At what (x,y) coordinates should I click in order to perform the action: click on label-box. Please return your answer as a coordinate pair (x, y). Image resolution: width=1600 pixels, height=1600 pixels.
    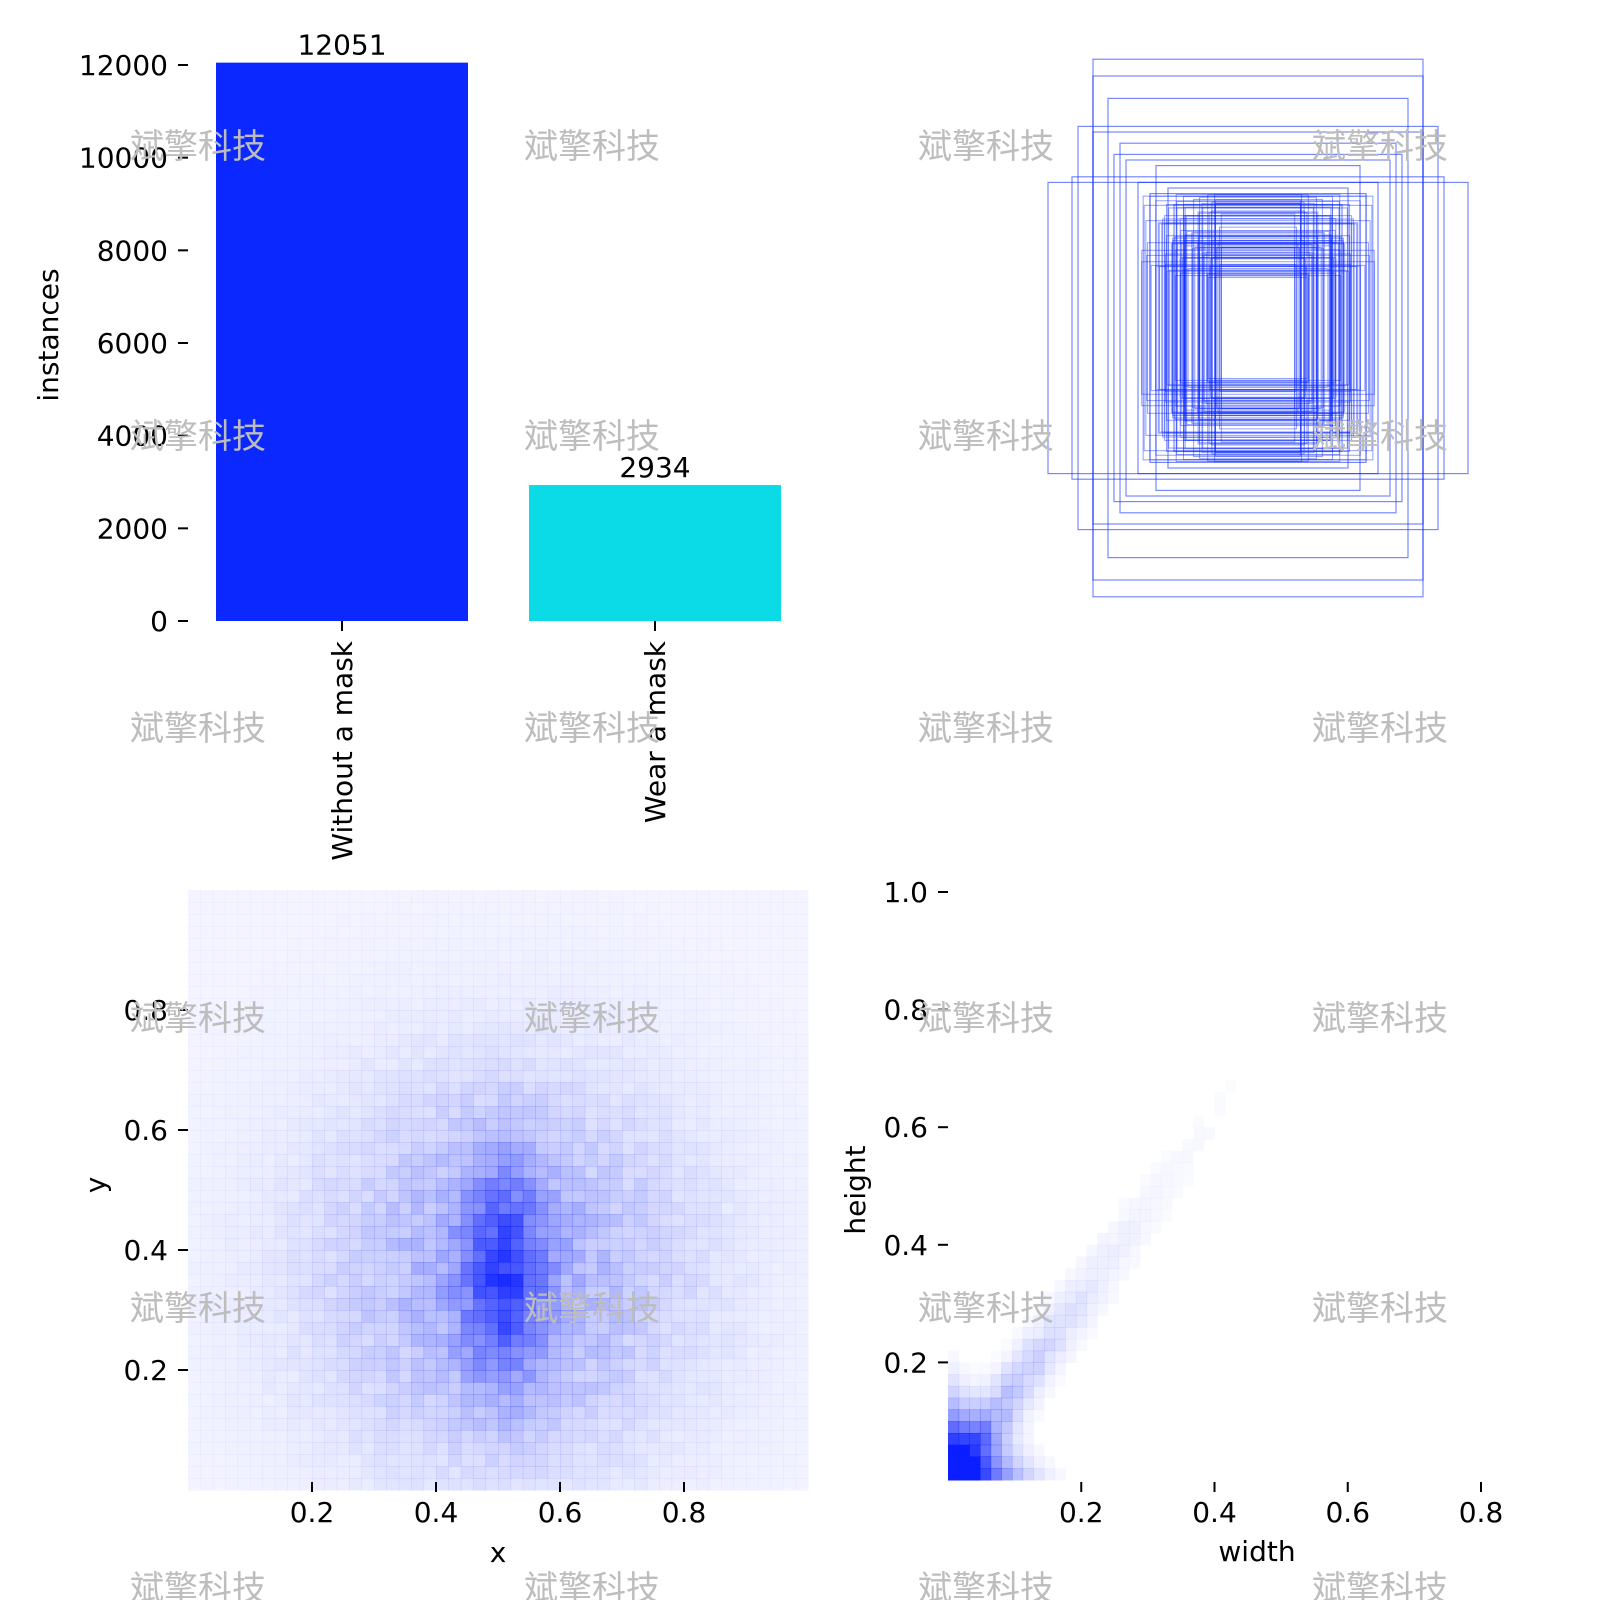
    Looking at the image, I should click on (1258, 328).